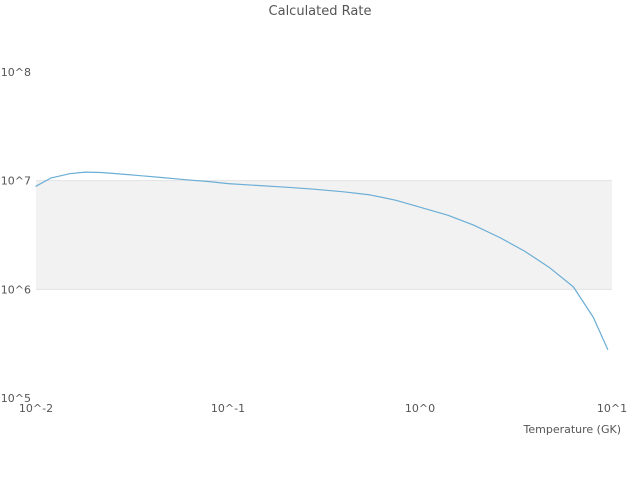 The height and width of the screenshot is (480, 640). Describe the element at coordinates (612, 408) in the screenshot. I see `x-tick-label: 10^1` at that location.